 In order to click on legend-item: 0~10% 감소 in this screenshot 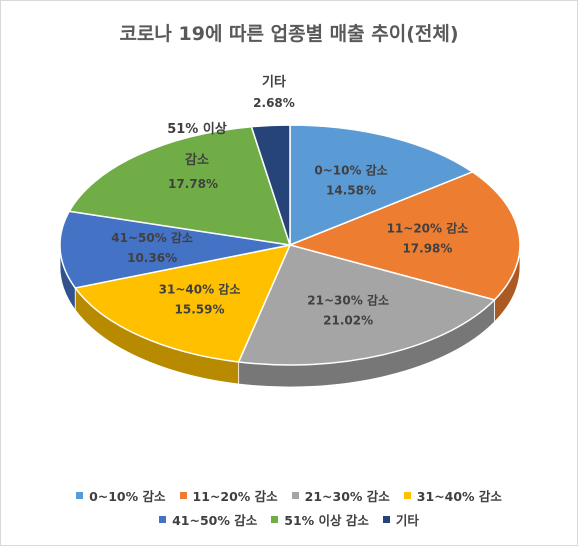, I will do `click(121, 495)`.